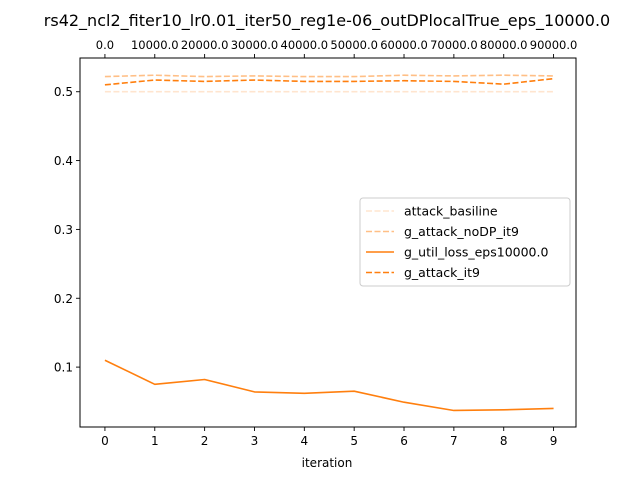 This screenshot has height=480, width=640. What do you see at coordinates (255, 45) in the screenshot?
I see `top-tick-label: 30000.0` at bounding box center [255, 45].